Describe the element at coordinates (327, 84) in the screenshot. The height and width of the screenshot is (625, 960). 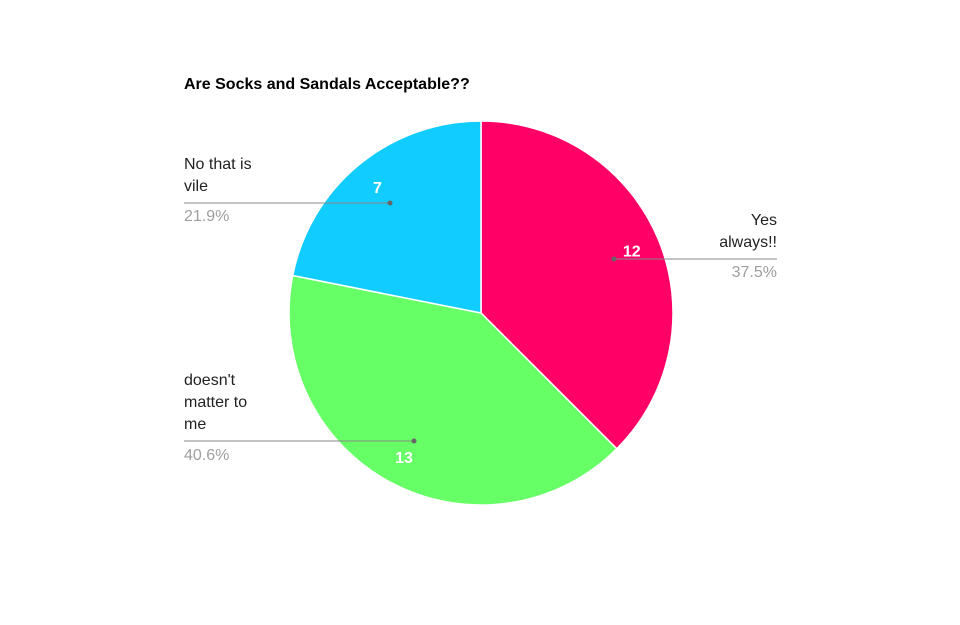
I see `chart-title: Are Socks and Sandals Acceptable??` at that location.